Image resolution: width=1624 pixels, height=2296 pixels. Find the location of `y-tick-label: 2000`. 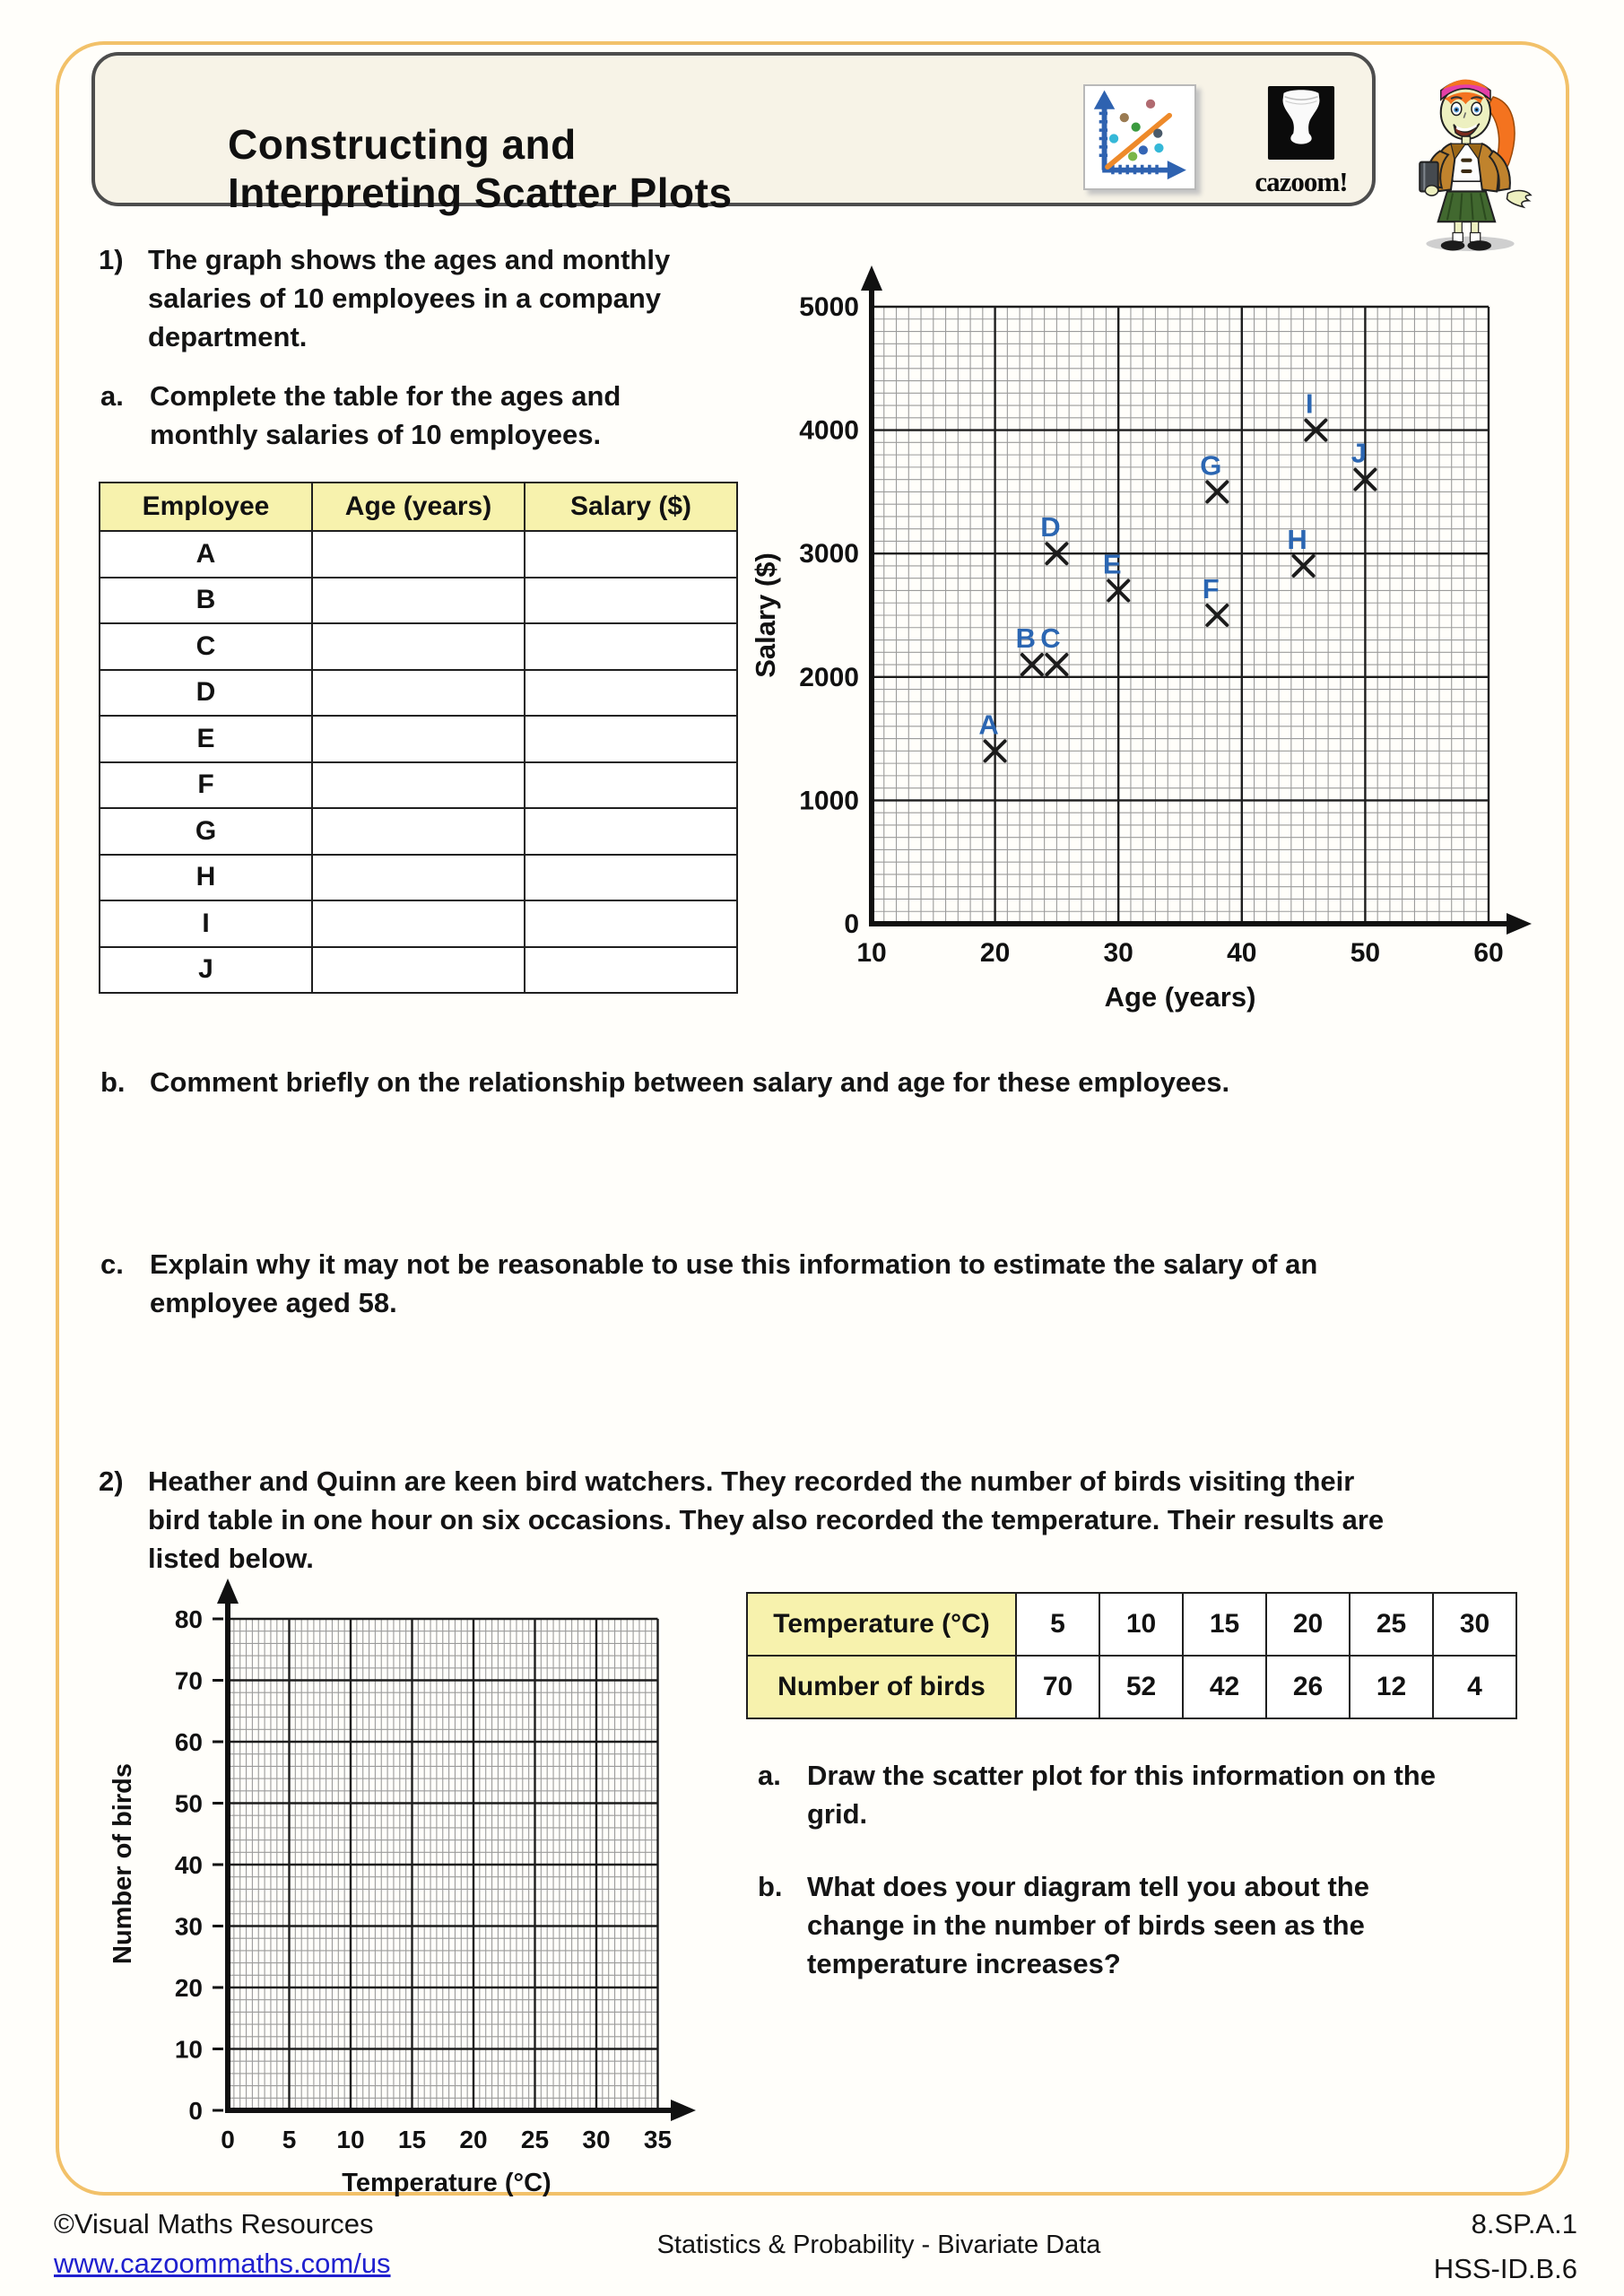

y-tick-label: 2000 is located at coordinates (829, 677).